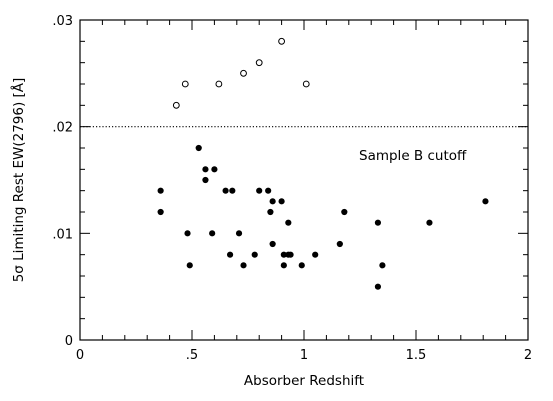 Image resolution: width=553 pixels, height=401 pixels. Describe the element at coordinates (69, 341) in the screenshot. I see `y-tick-label: 0` at that location.